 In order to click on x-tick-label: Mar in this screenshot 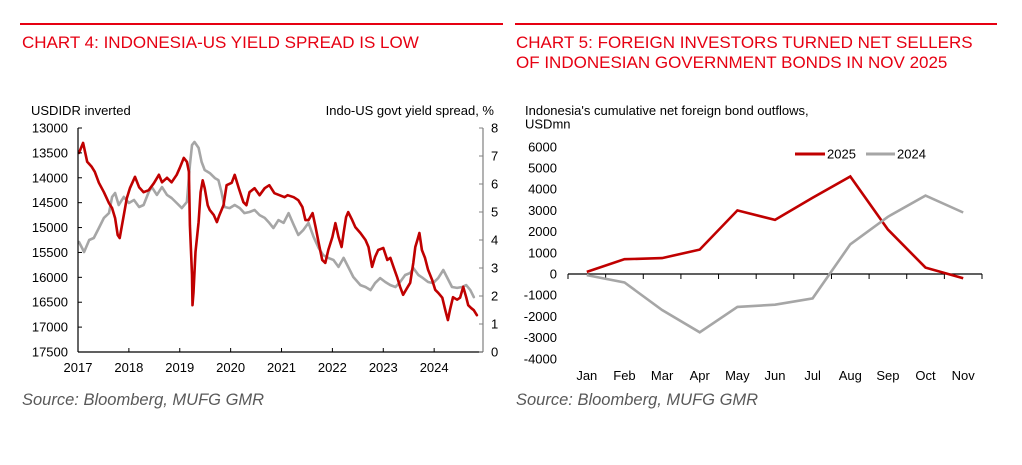, I will do `click(662, 375)`.